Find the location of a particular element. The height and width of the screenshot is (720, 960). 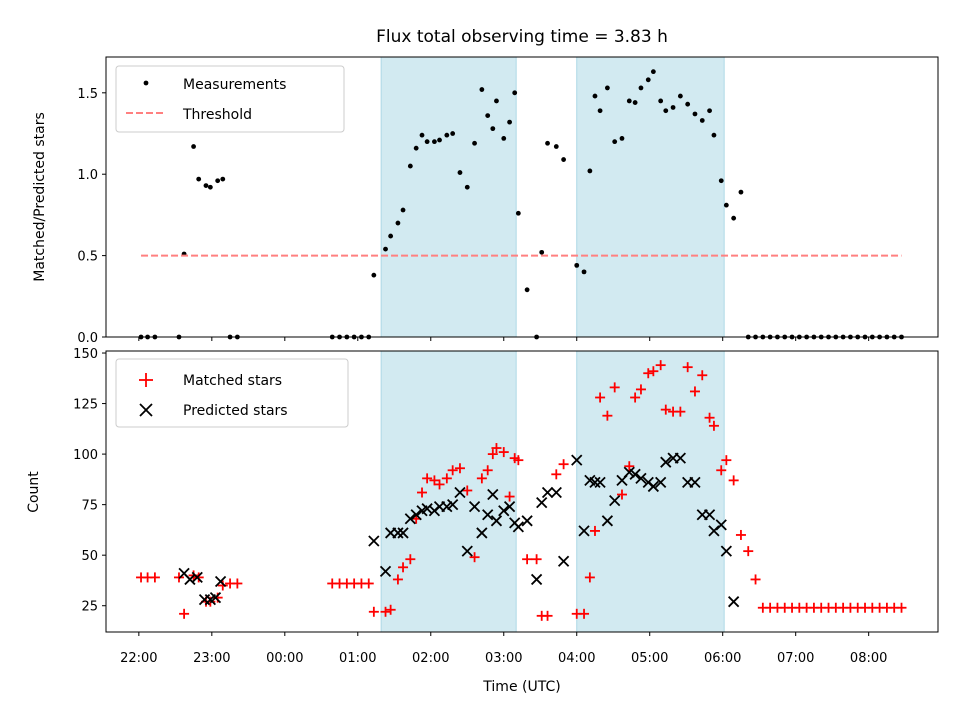

y-tick-label: 0.5 is located at coordinates (87, 257).